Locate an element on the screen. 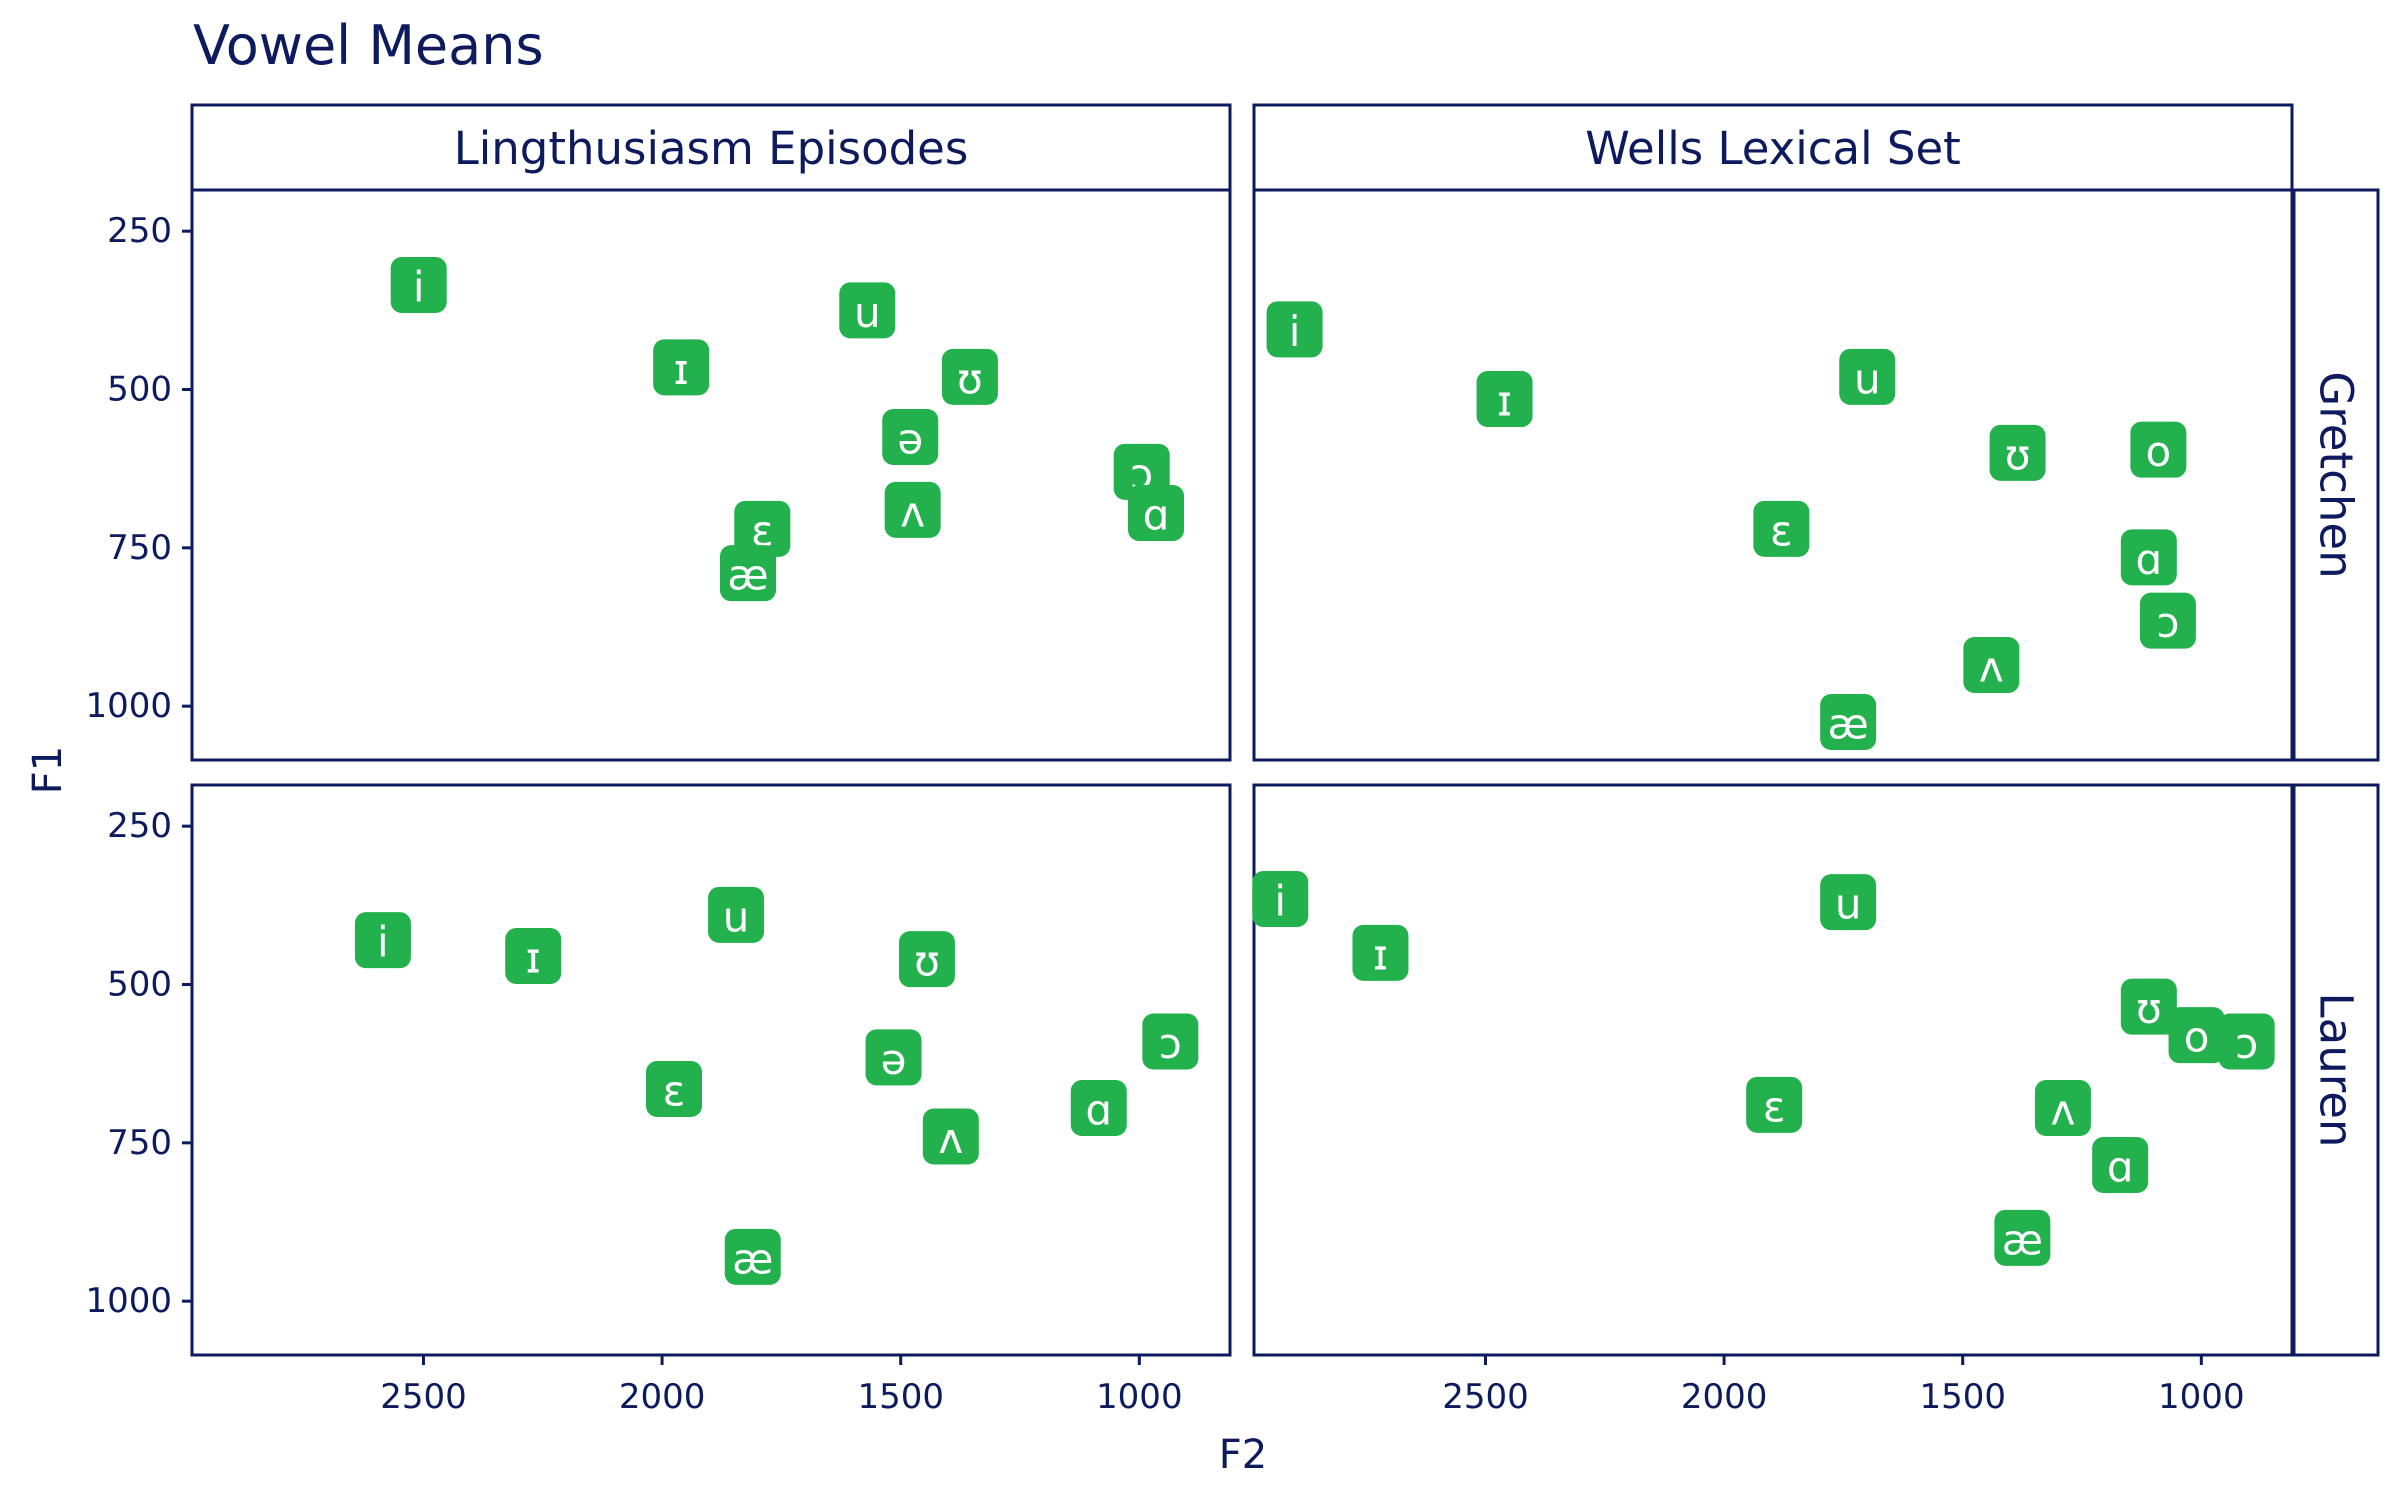  x-tick-label: 2500 is located at coordinates (423, 1397).